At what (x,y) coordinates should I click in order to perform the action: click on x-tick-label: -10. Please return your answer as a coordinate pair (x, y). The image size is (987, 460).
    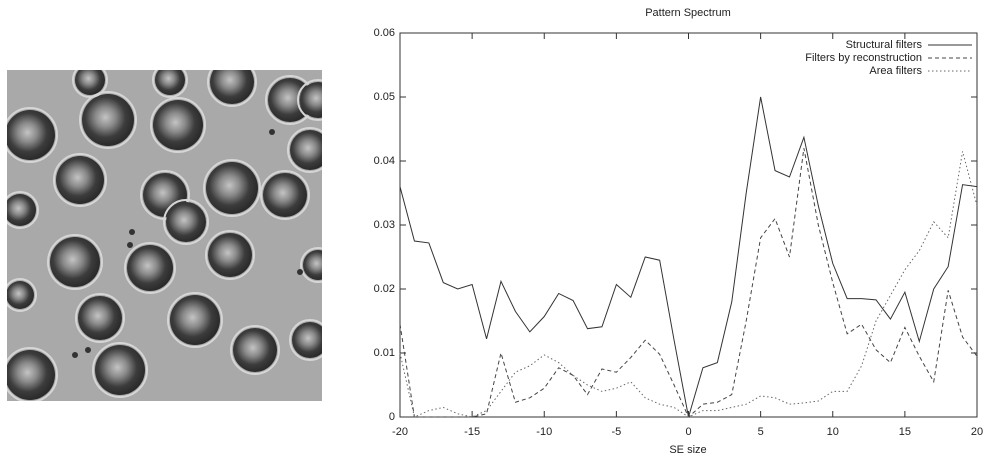
    Looking at the image, I should click on (544, 432).